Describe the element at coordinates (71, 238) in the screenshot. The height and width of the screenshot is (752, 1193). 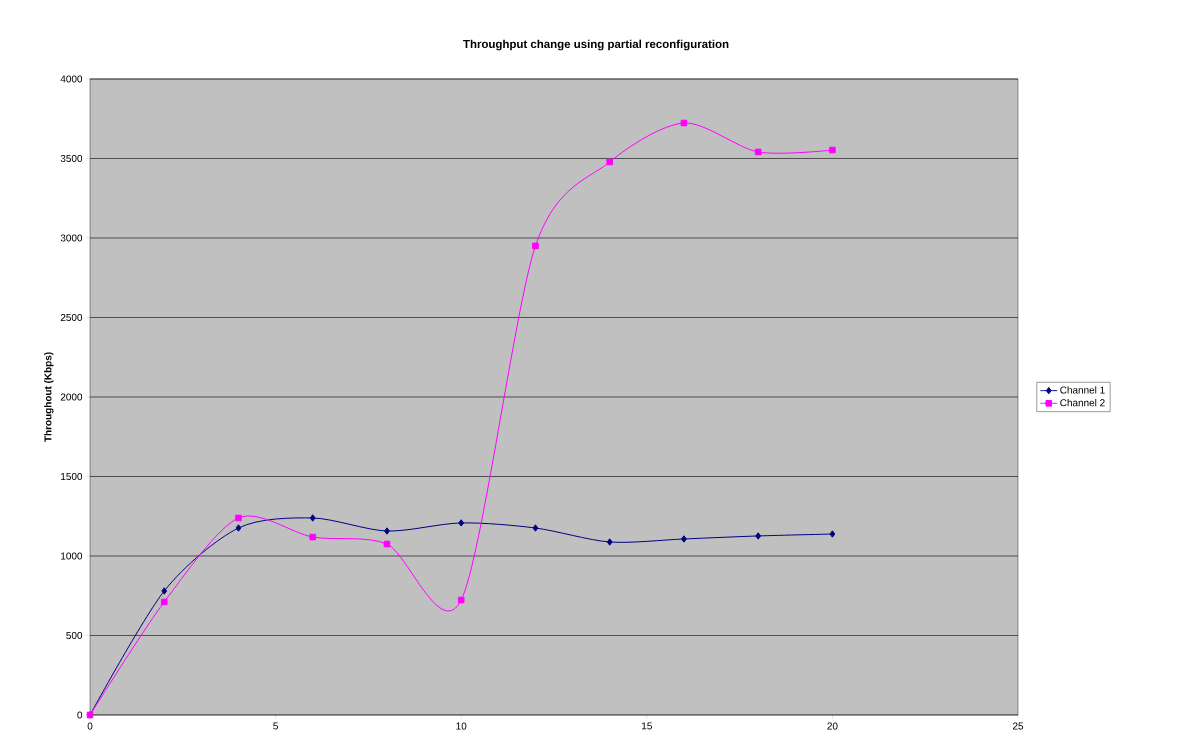
I see `y-tick-label: 3000` at that location.